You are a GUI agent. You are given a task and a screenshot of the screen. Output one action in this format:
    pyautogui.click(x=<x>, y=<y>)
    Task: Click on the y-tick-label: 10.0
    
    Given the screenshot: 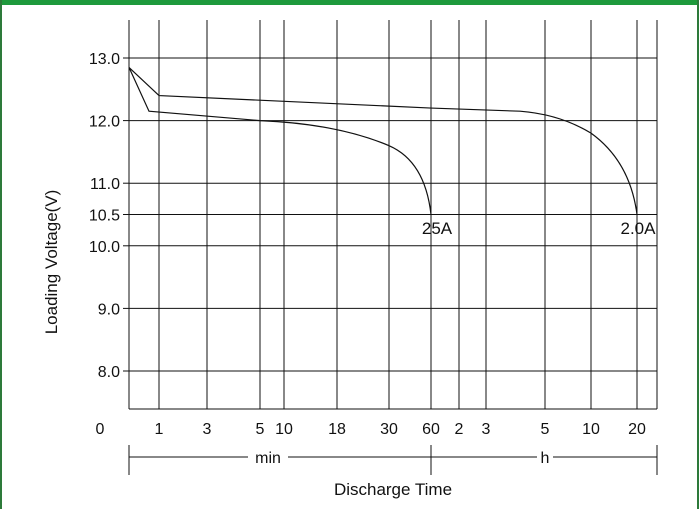 What is the action you would take?
    pyautogui.click(x=104, y=247)
    